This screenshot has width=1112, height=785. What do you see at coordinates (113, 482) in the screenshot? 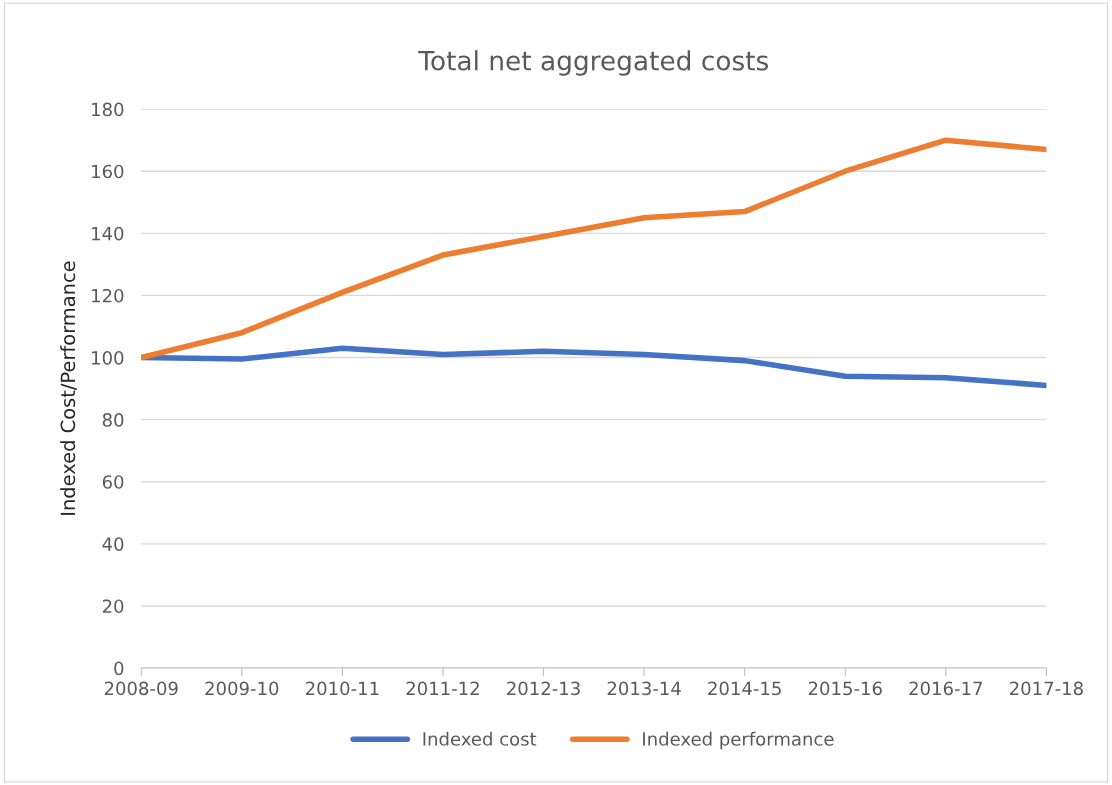
I see `y-tick-label: 60` at bounding box center [113, 482].